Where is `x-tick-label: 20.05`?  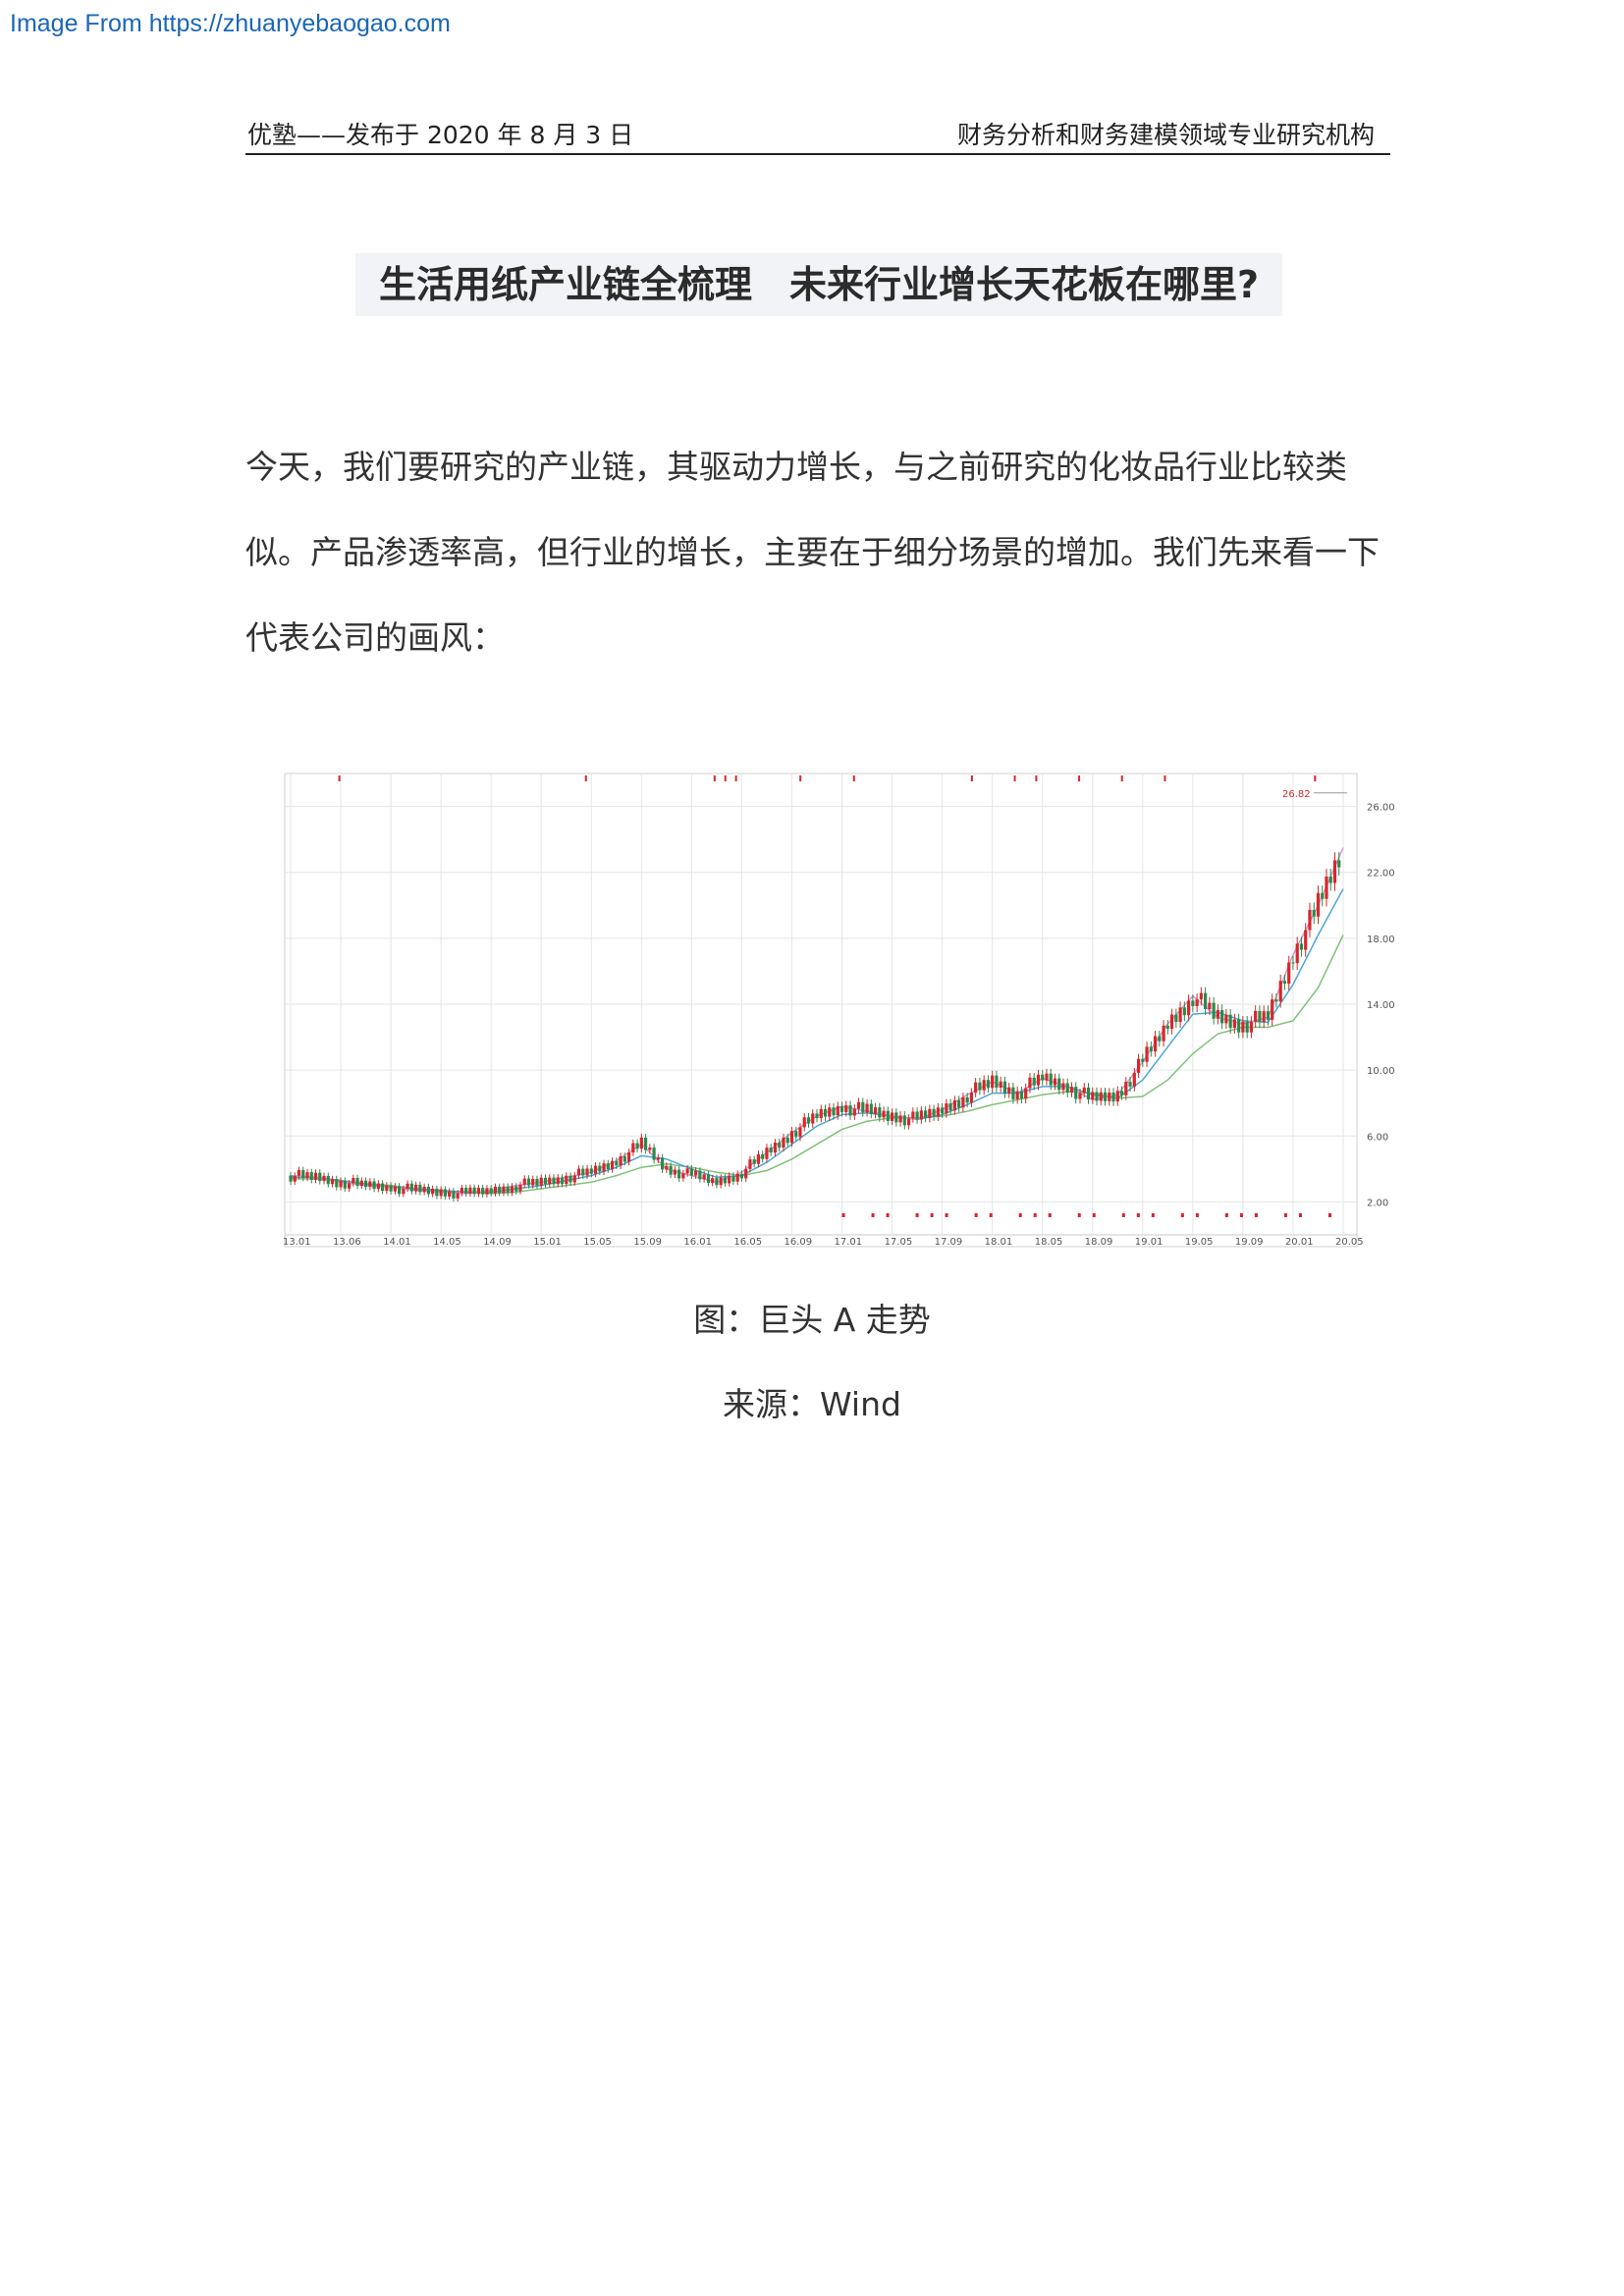 x-tick-label: 20.05 is located at coordinates (1349, 1242).